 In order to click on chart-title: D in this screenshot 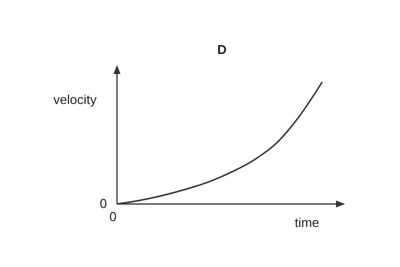, I will do `click(222, 49)`.